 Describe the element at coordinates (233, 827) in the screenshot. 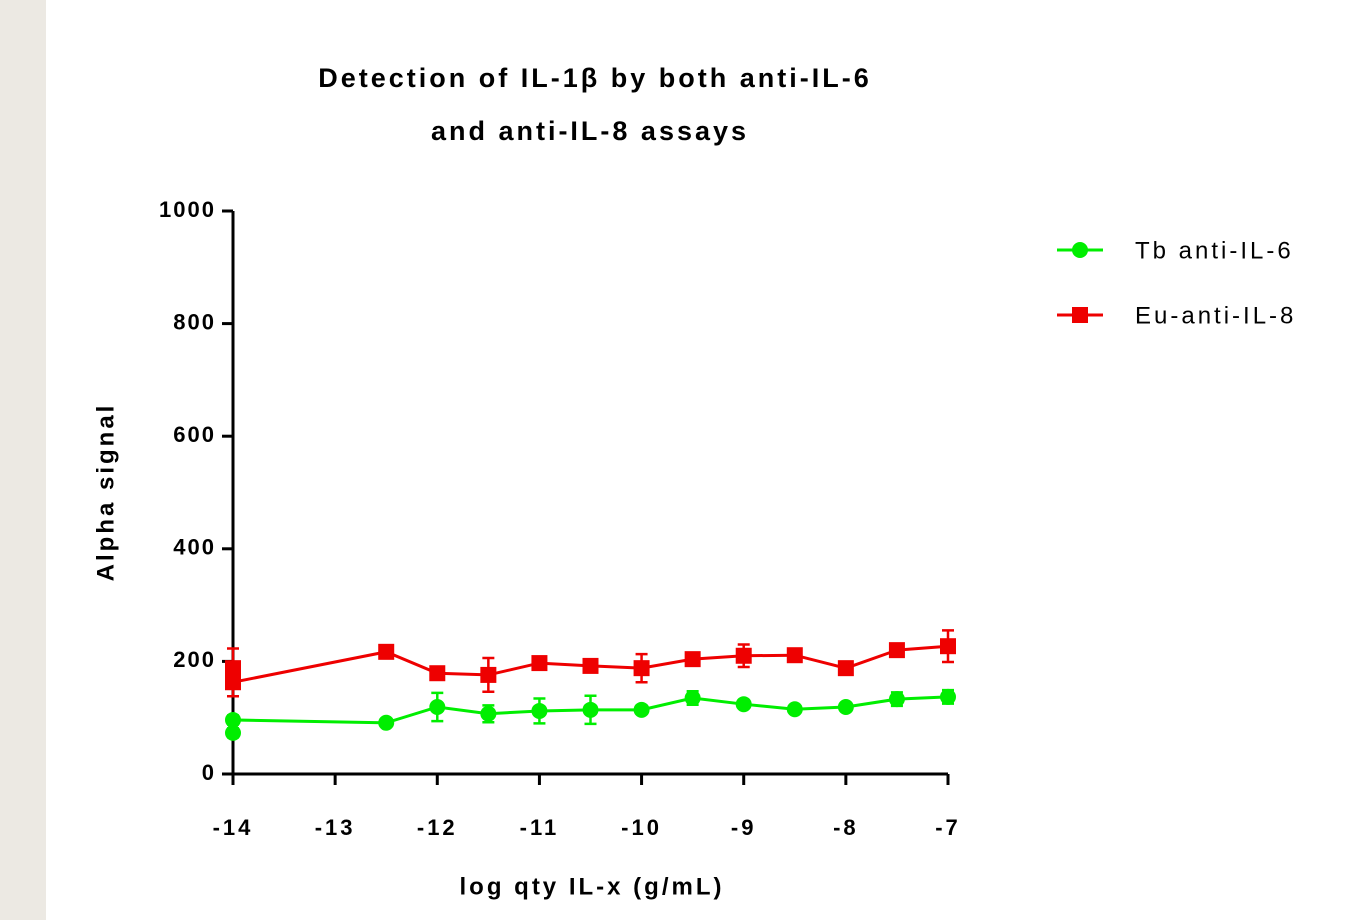

I see `x-tick-label: -14` at that location.